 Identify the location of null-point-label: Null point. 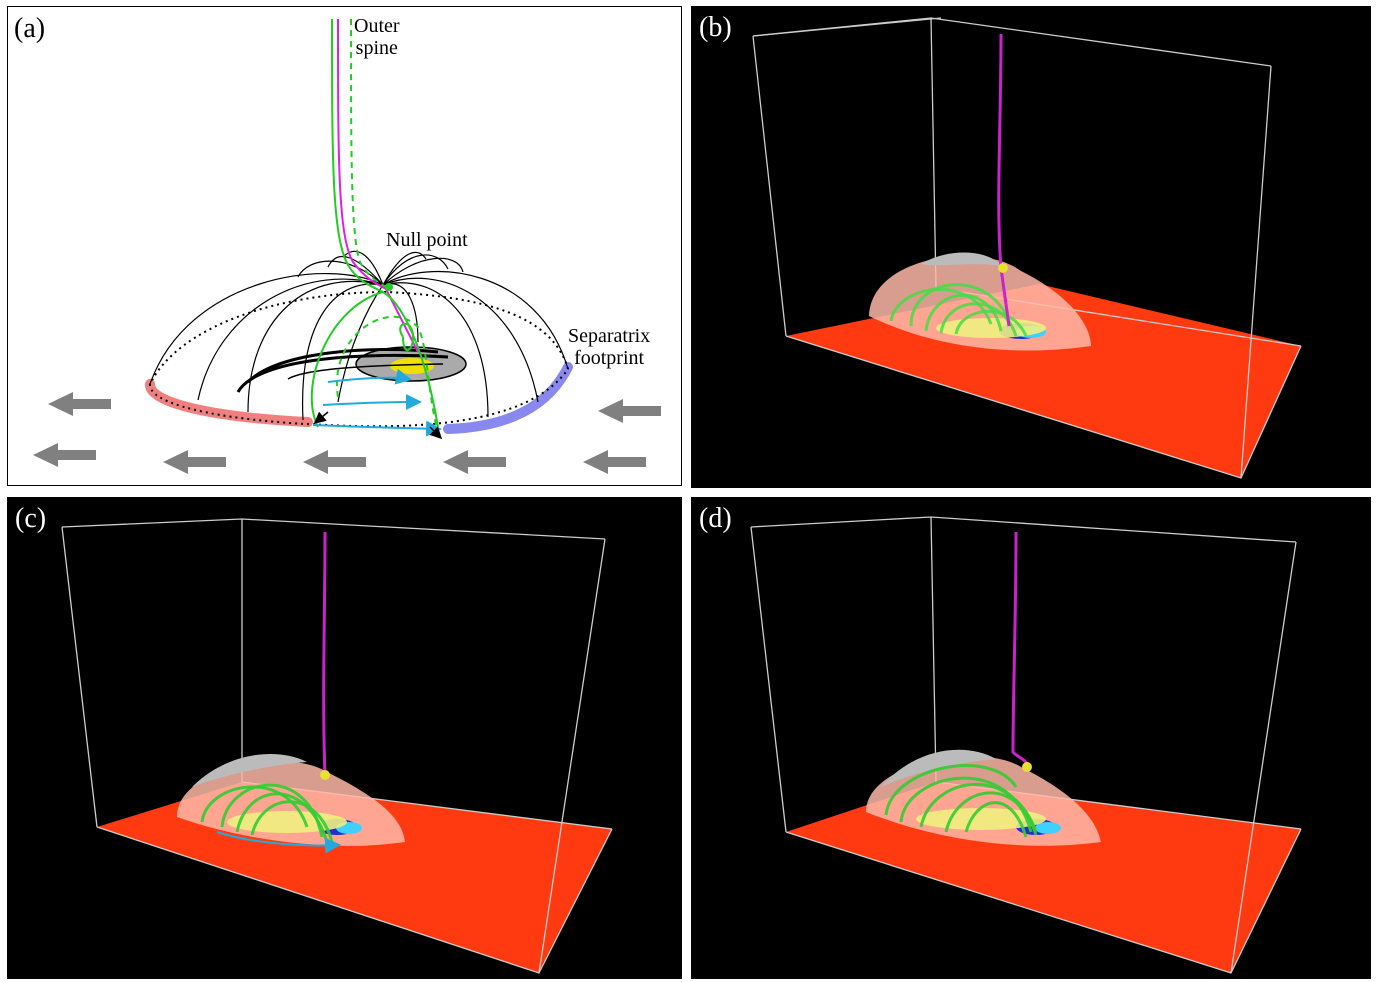
(427, 240).